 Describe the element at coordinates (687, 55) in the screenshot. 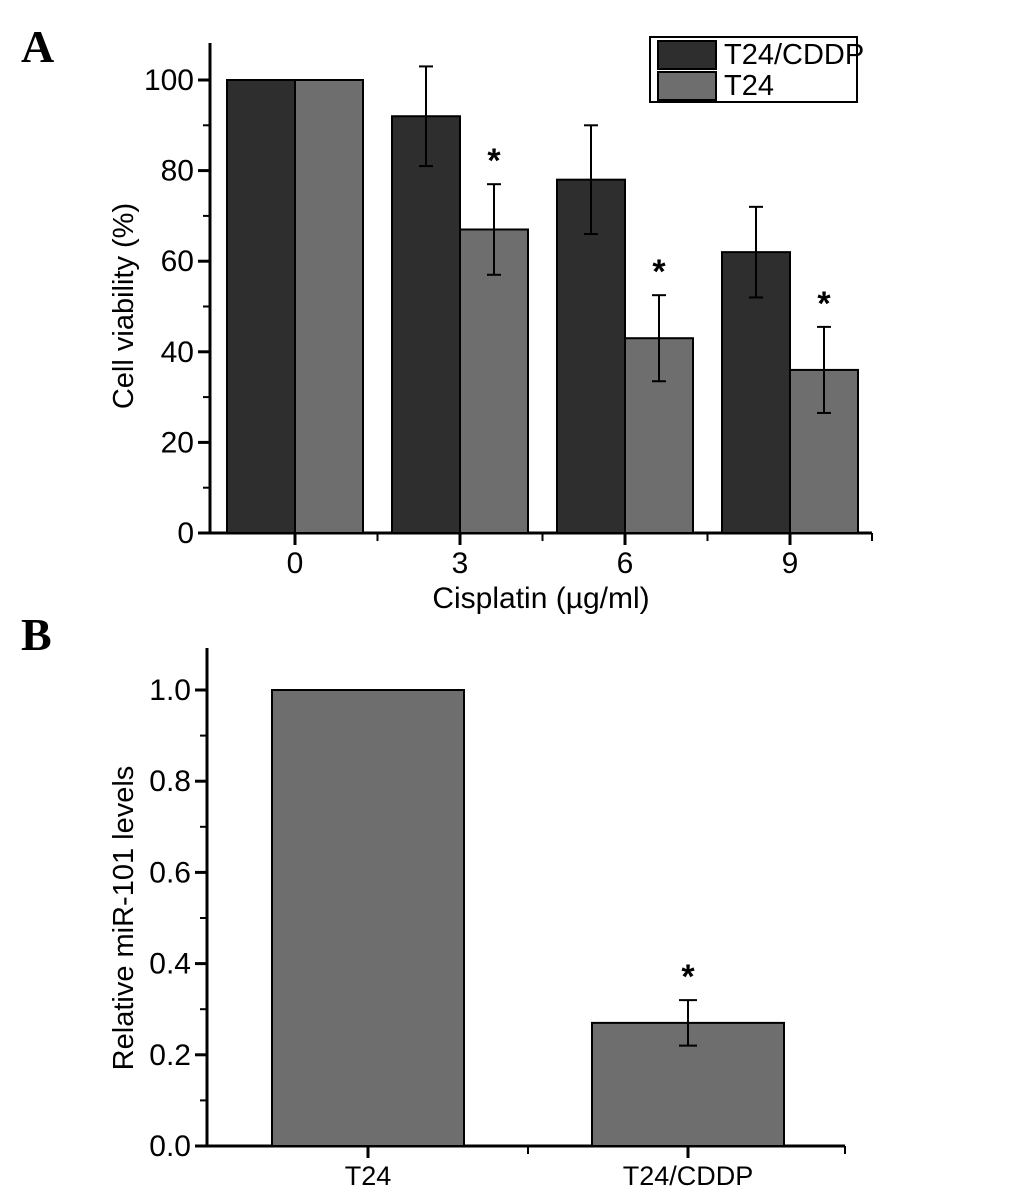

I see `panel-a-legend-swatch-t24cddp` at that location.